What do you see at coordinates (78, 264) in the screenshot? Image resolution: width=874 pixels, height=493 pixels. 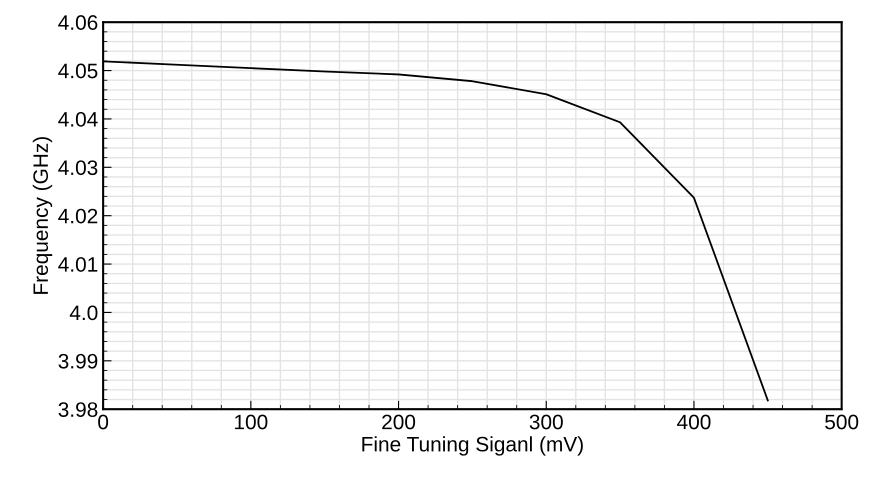 I see `y-tick-label: 4.01` at bounding box center [78, 264].